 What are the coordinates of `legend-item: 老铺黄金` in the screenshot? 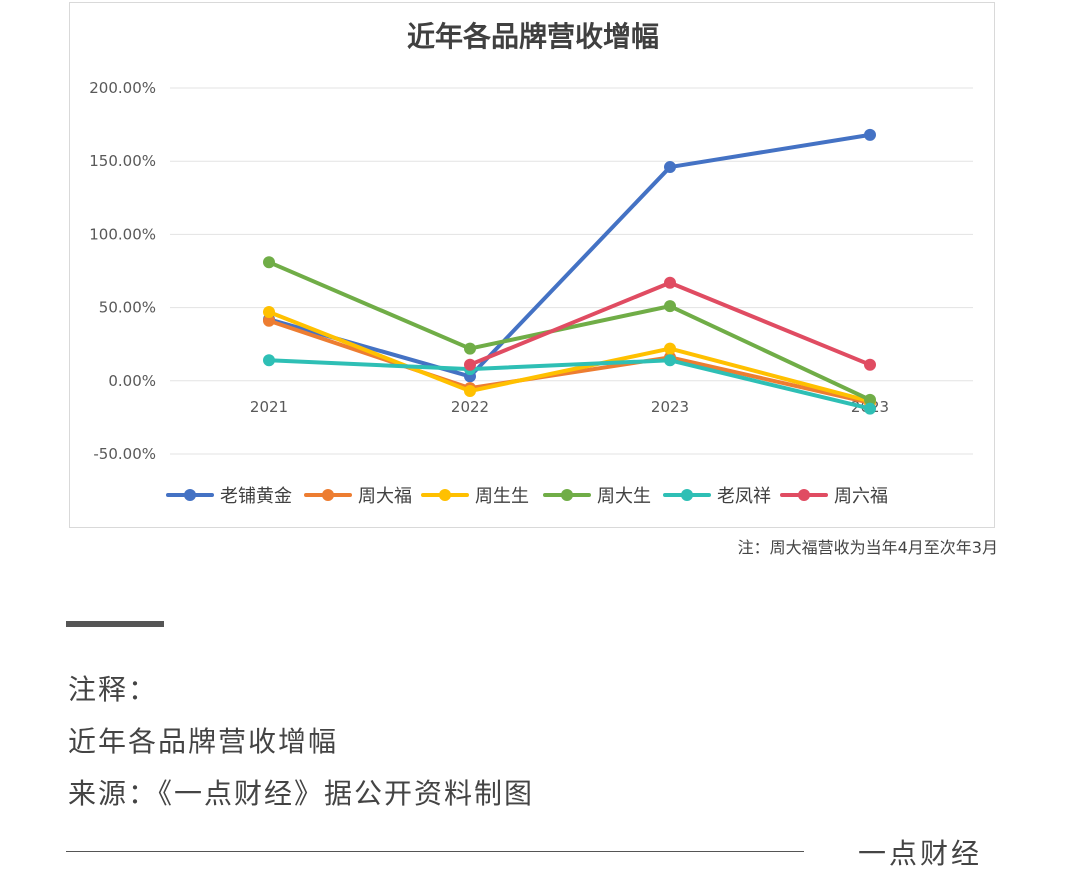 It's located at (229, 496).